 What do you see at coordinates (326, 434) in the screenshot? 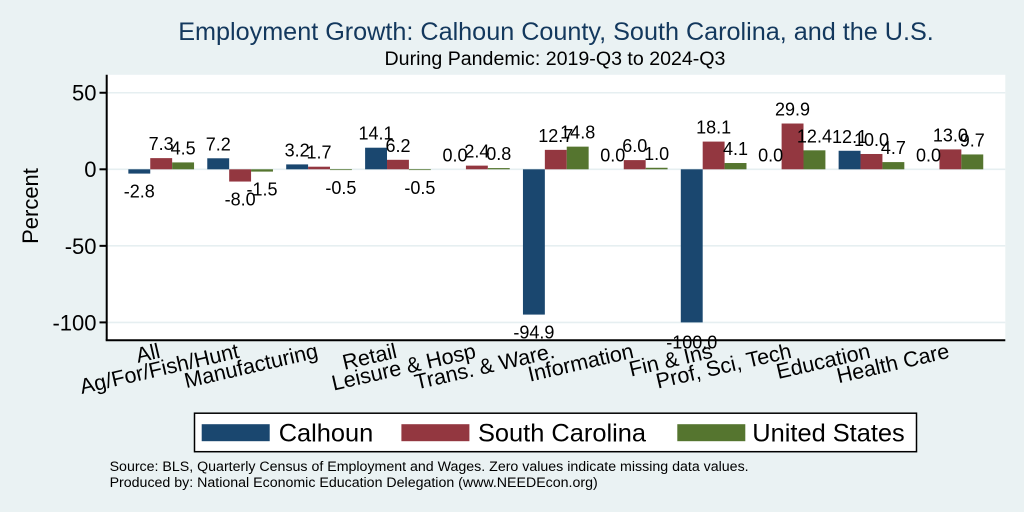
I see `svg-text: Calhoun` at bounding box center [326, 434].